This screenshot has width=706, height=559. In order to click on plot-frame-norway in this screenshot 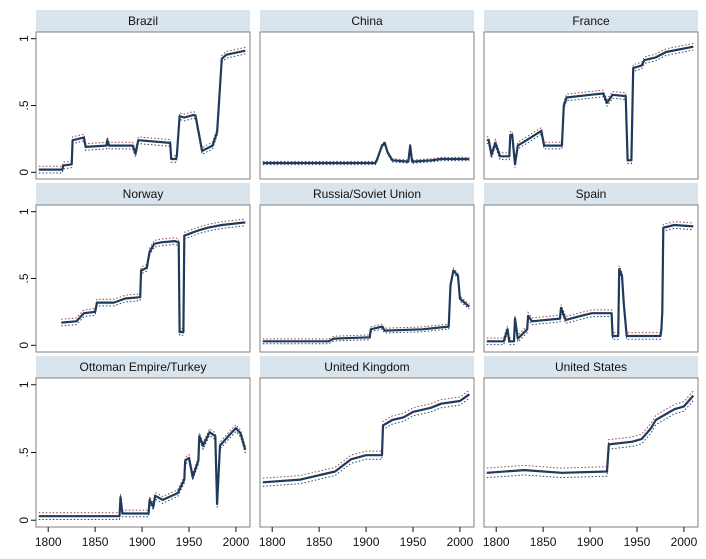, I will do `click(143, 278)`.